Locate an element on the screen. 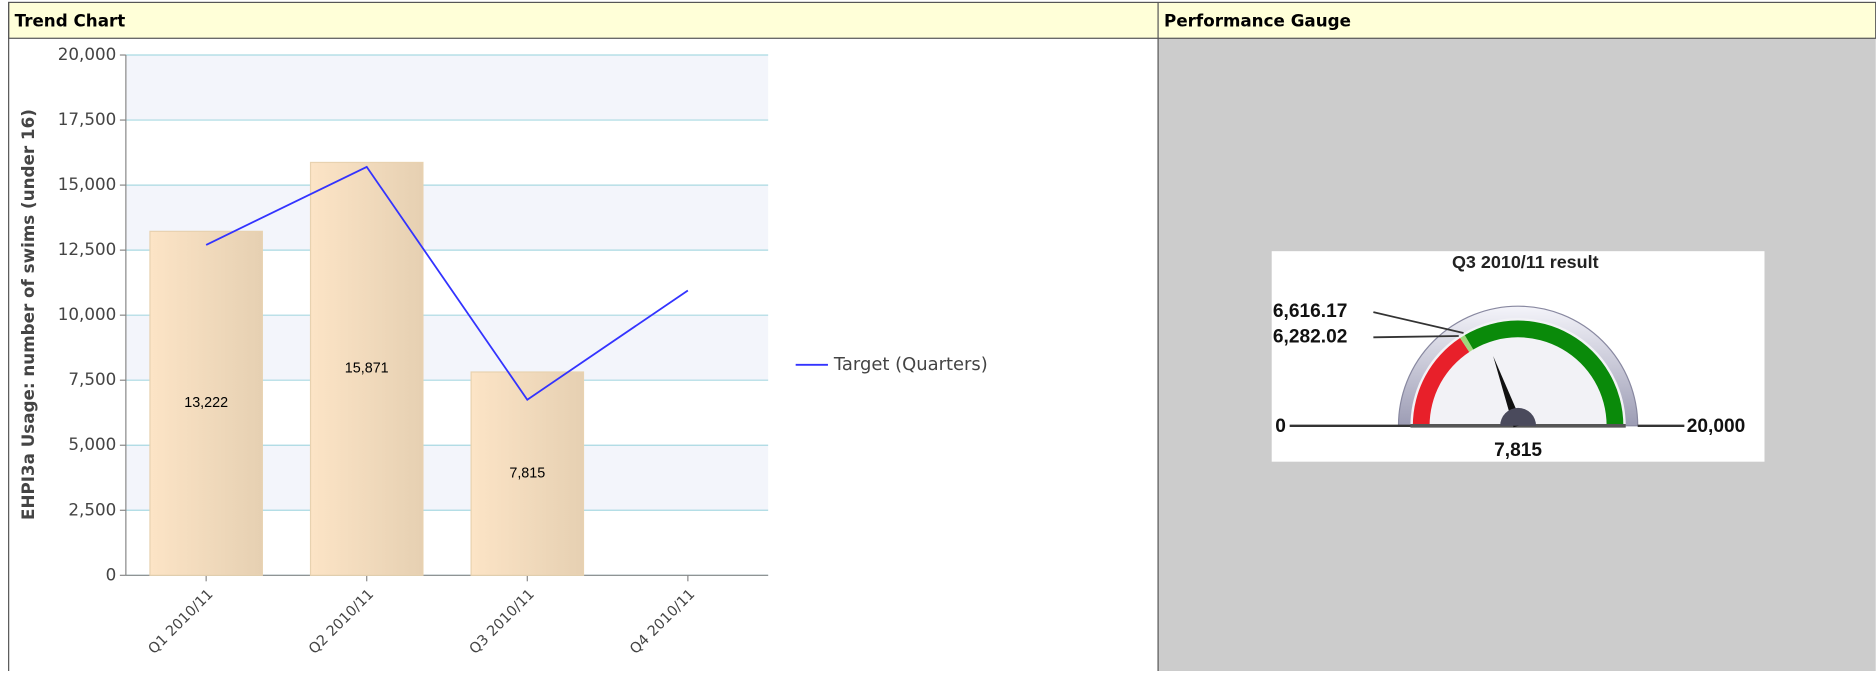 This screenshot has height=675, width=1876. plot-band is located at coordinates (447, 88).